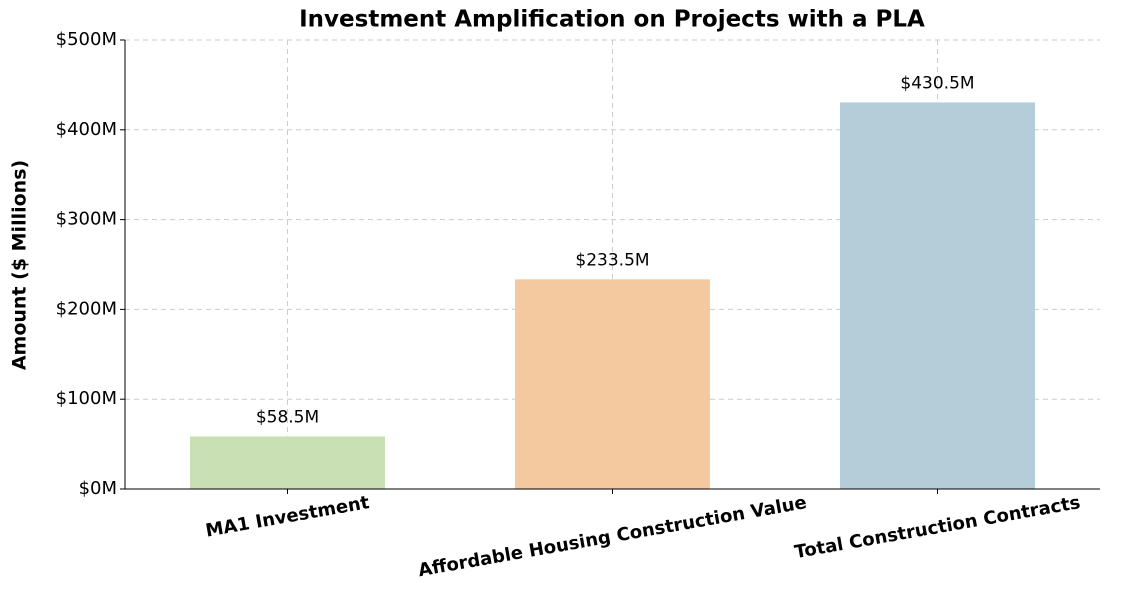 This screenshot has height=601, width=1138. What do you see at coordinates (612, 260) in the screenshot?
I see `value-label: $233.5M` at bounding box center [612, 260].